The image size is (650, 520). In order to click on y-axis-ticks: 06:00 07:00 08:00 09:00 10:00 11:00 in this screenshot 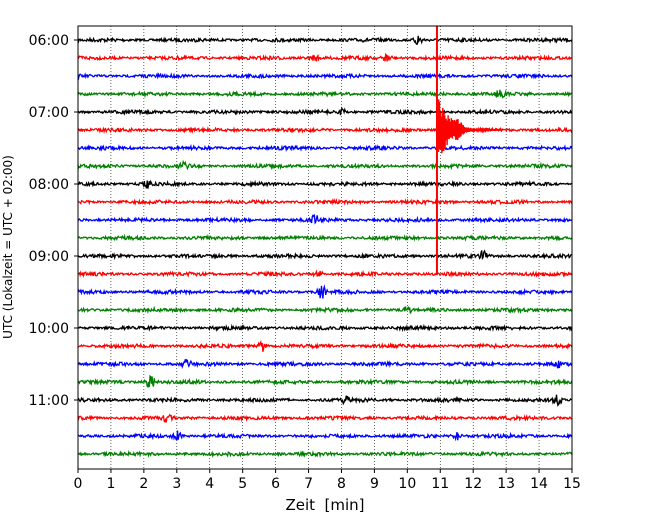, I will do `click(53, 221)`.